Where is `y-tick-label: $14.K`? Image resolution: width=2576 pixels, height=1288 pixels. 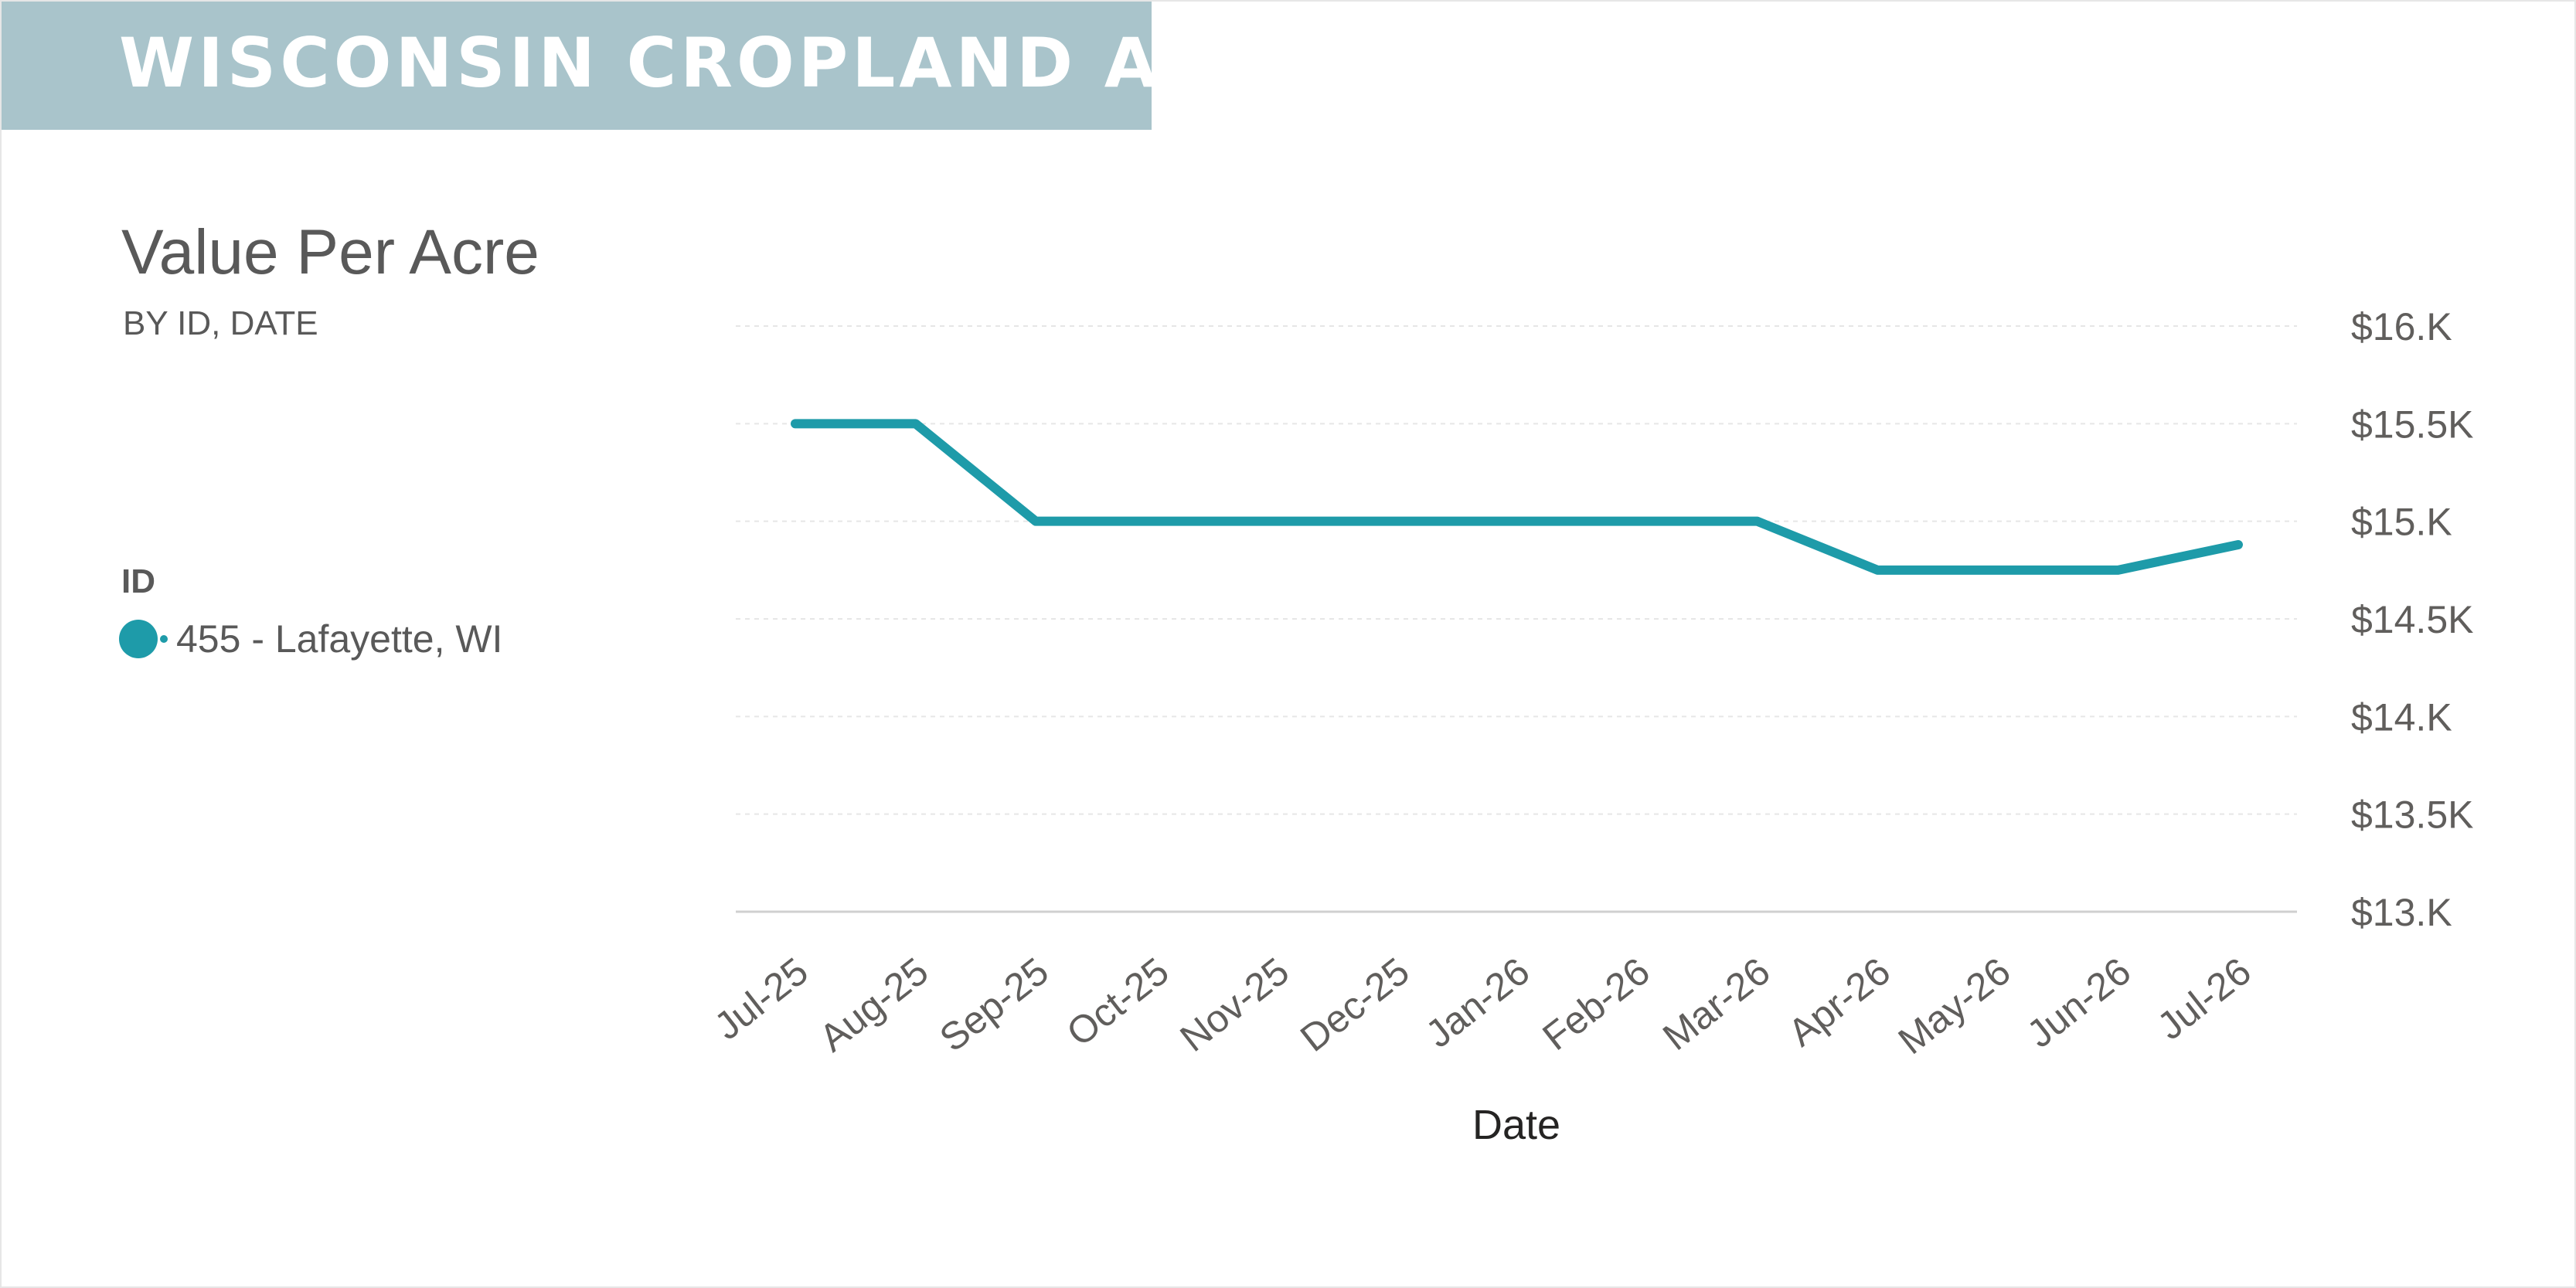 y-tick-label: $14.K is located at coordinates (2401, 717).